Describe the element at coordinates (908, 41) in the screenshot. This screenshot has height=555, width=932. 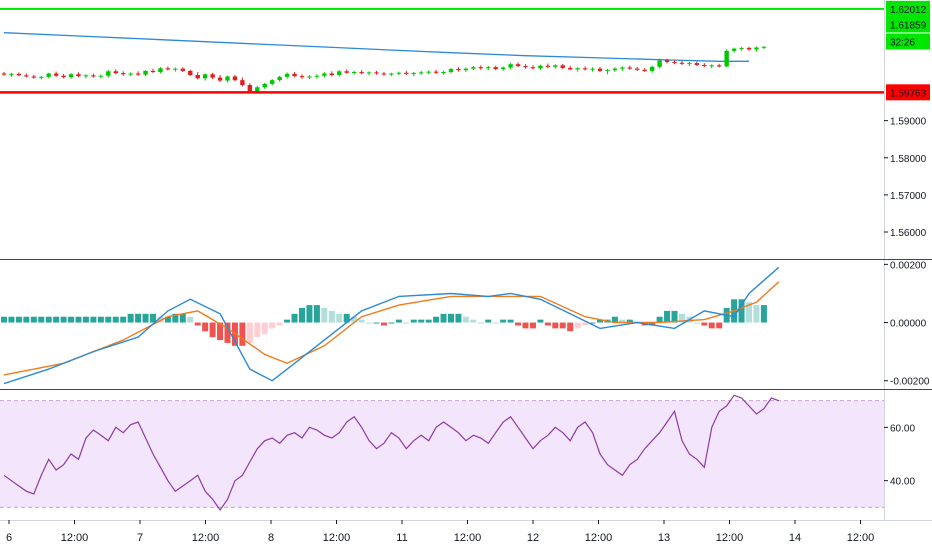
I see `bar-countdown-tag-bg` at that location.